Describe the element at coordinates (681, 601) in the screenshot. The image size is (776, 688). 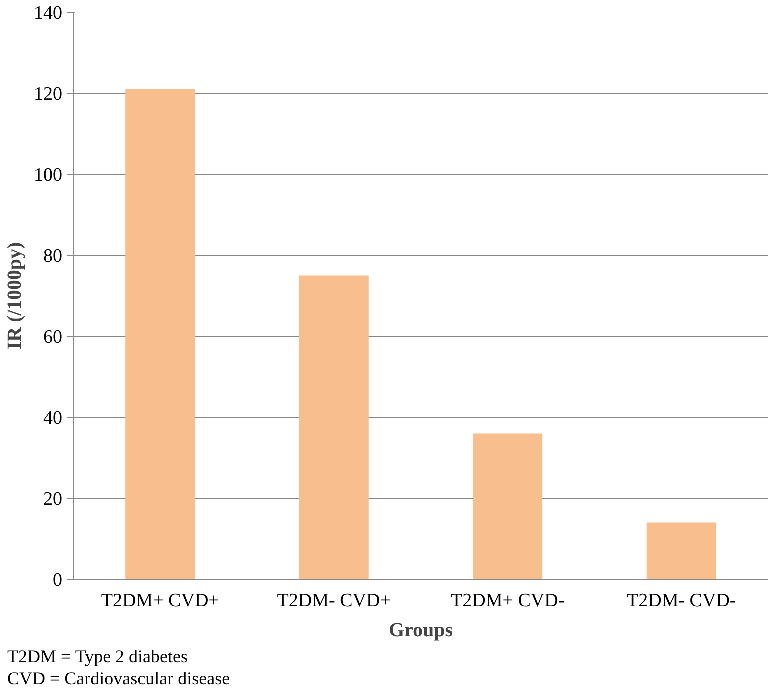
I see `x-tick-label: T2DM- CVD-` at that location.